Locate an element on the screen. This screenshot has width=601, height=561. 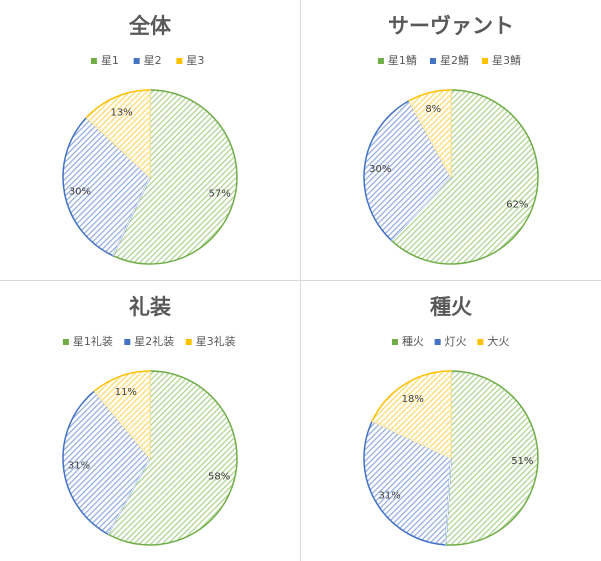
data-label: 58% is located at coordinates (219, 477).